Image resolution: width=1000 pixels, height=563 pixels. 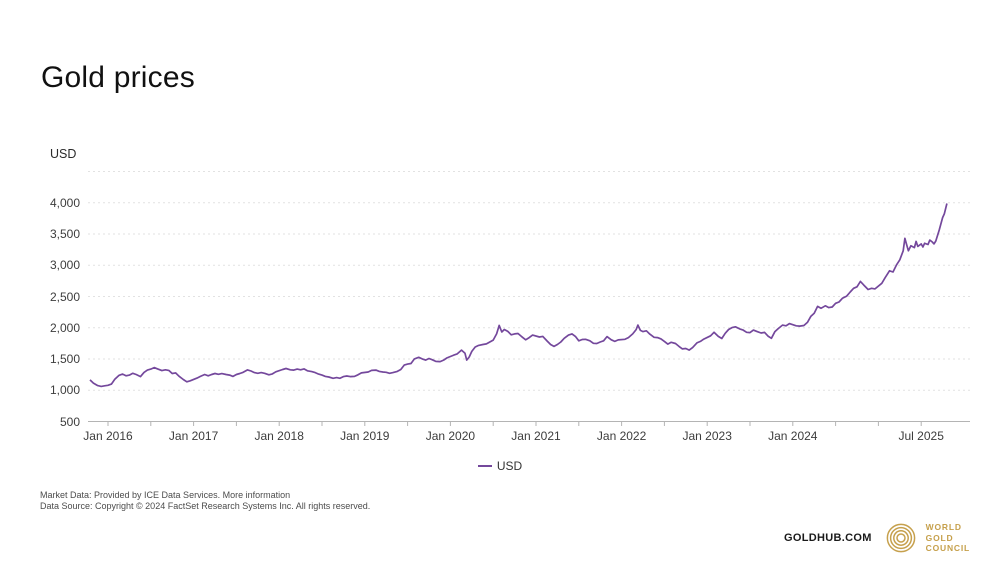 I want to click on world-gold-council-rings-icon, so click(x=901, y=538).